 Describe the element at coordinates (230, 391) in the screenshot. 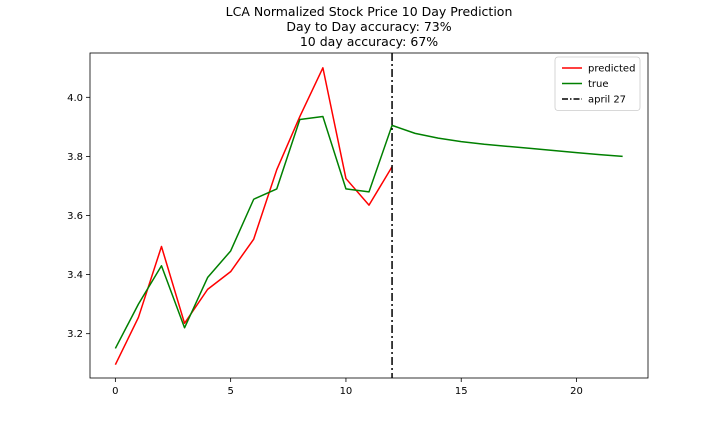

I see `x-tick-label: 5` at that location.